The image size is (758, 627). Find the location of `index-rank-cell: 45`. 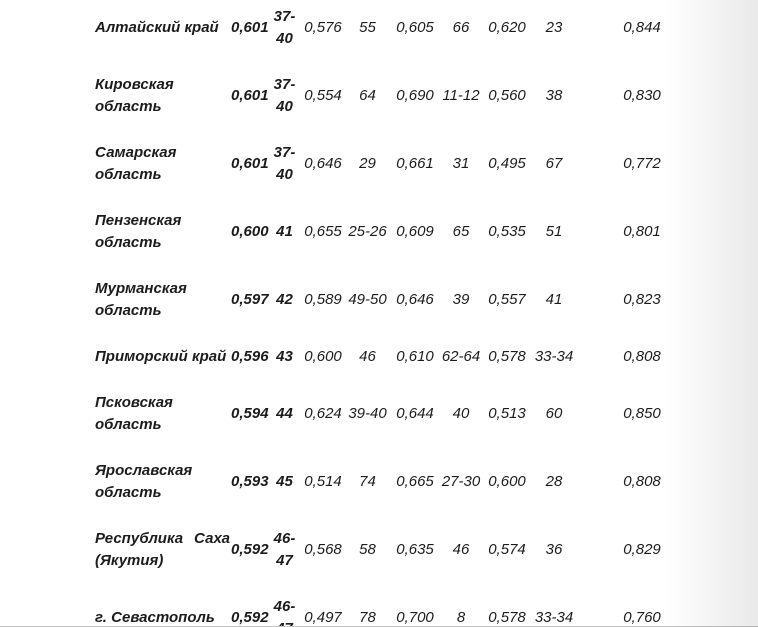

index-rank-cell: 45 is located at coordinates (284, 481).